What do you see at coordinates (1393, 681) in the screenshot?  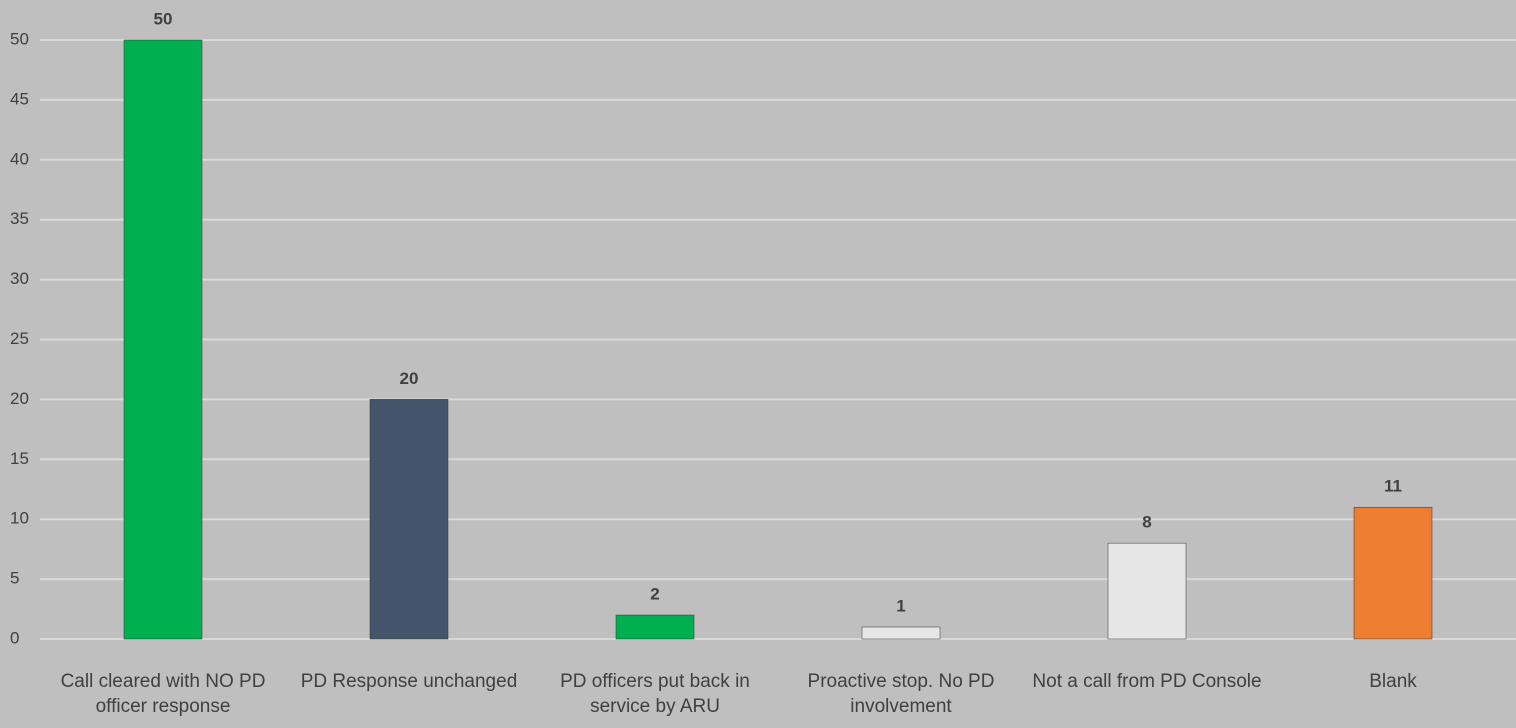 I see `x-tick-label: Blank` at bounding box center [1393, 681].